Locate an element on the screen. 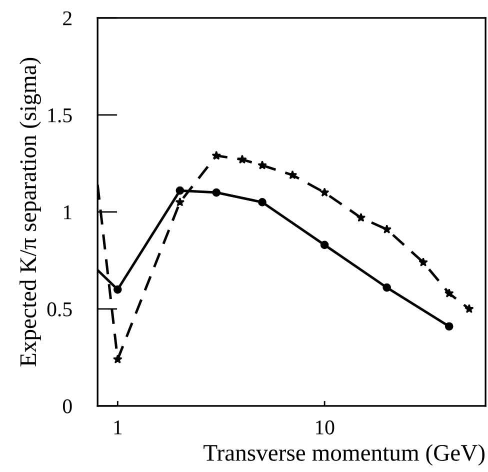  y-tick-label: 0 is located at coordinates (67, 406).